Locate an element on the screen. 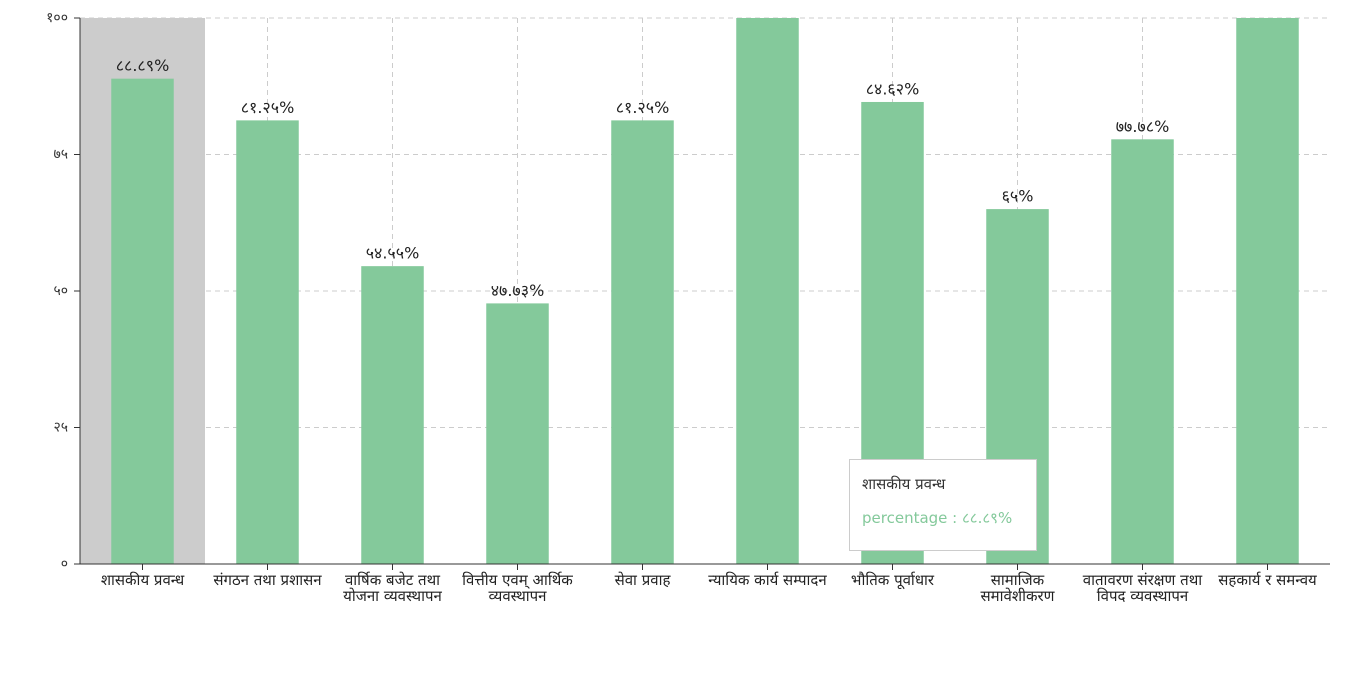 The image size is (1366, 687). value-label: ८४.६२% is located at coordinates (893, 88).